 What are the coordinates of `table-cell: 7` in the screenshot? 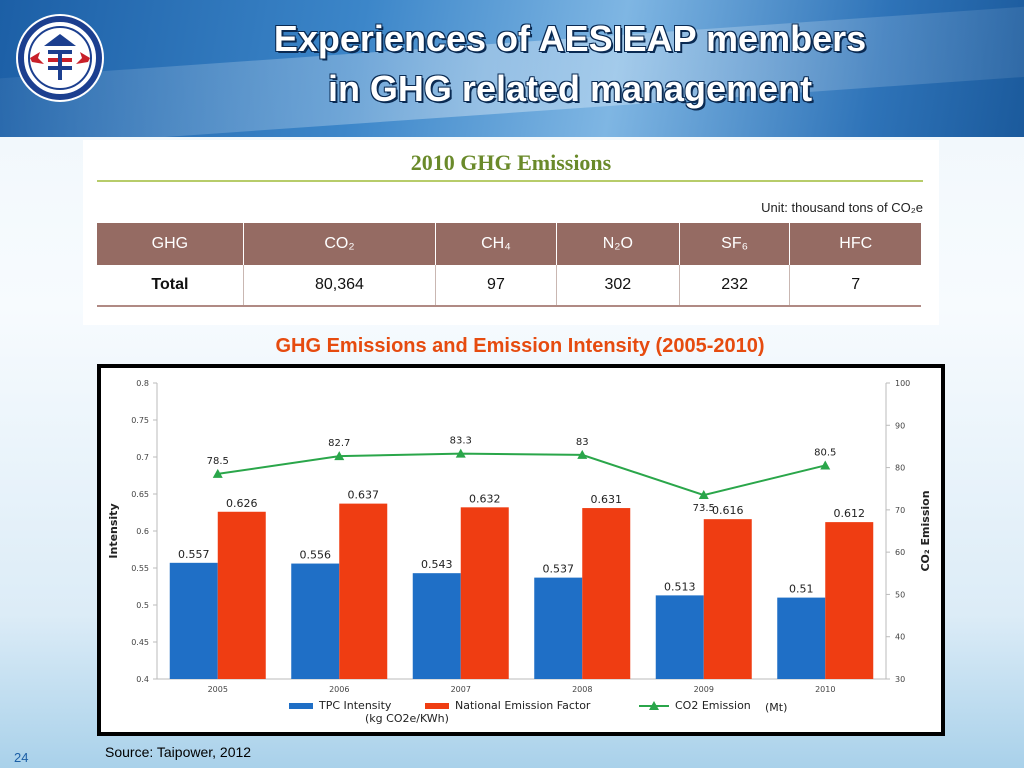 It's located at (855, 286).